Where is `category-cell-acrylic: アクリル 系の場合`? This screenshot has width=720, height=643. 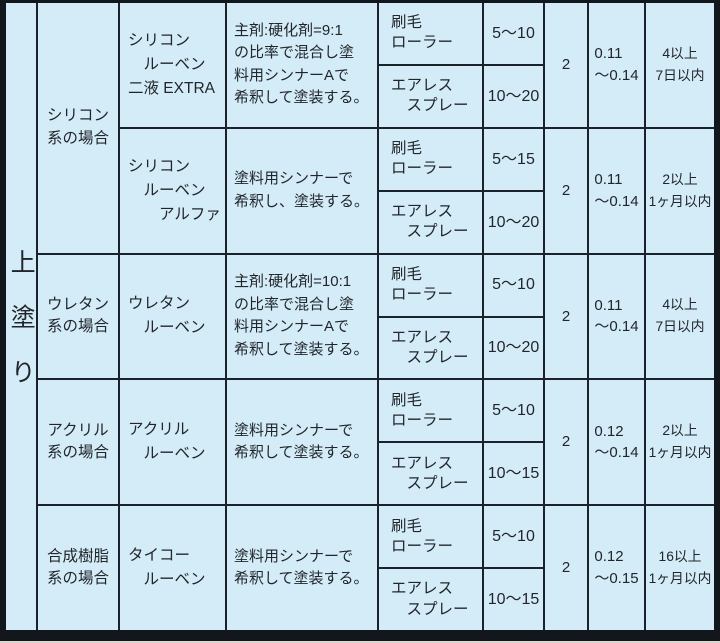 category-cell-acrylic: アクリル 系の場合 is located at coordinates (78, 442).